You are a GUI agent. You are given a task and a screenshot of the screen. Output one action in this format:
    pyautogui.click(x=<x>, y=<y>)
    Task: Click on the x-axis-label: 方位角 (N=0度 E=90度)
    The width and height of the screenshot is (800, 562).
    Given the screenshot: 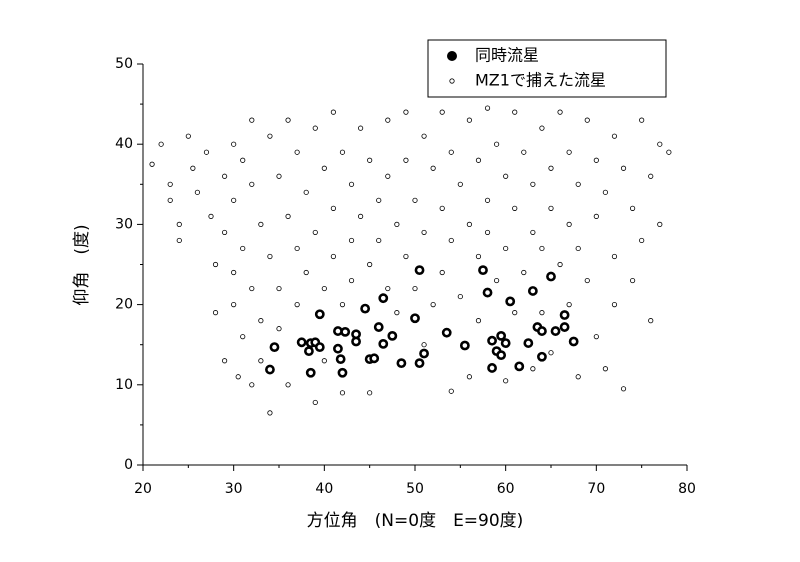 What is the action you would take?
    pyautogui.click(x=415, y=521)
    